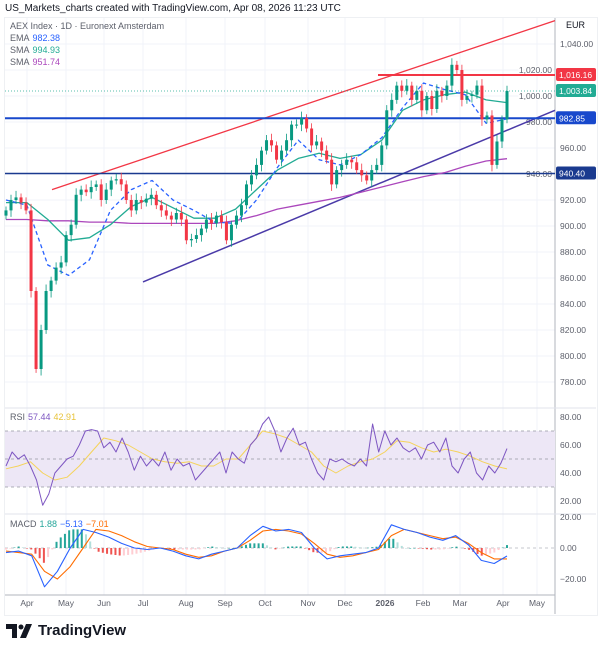 The height and width of the screenshot is (647, 600). Describe the element at coordinates (423, 603) in the screenshot. I see `time-tick-label: Feb` at that location.